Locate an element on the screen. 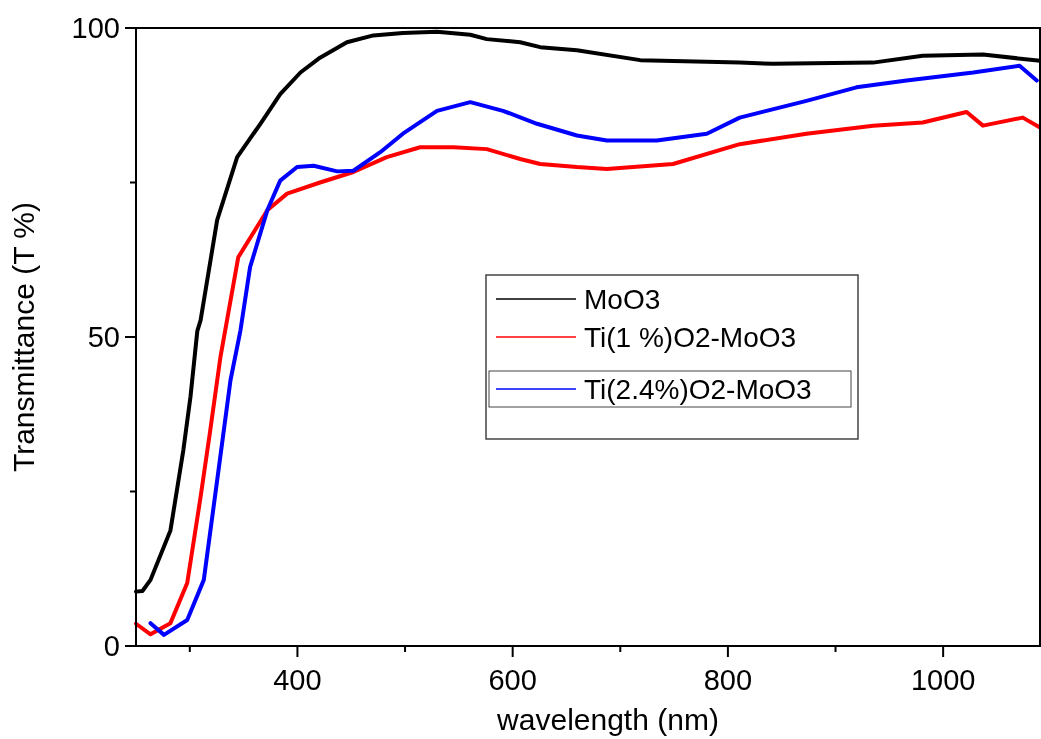 Image resolution: width=1041 pixels, height=739 pixels. y-tick-label: 100 is located at coordinates (95, 28).